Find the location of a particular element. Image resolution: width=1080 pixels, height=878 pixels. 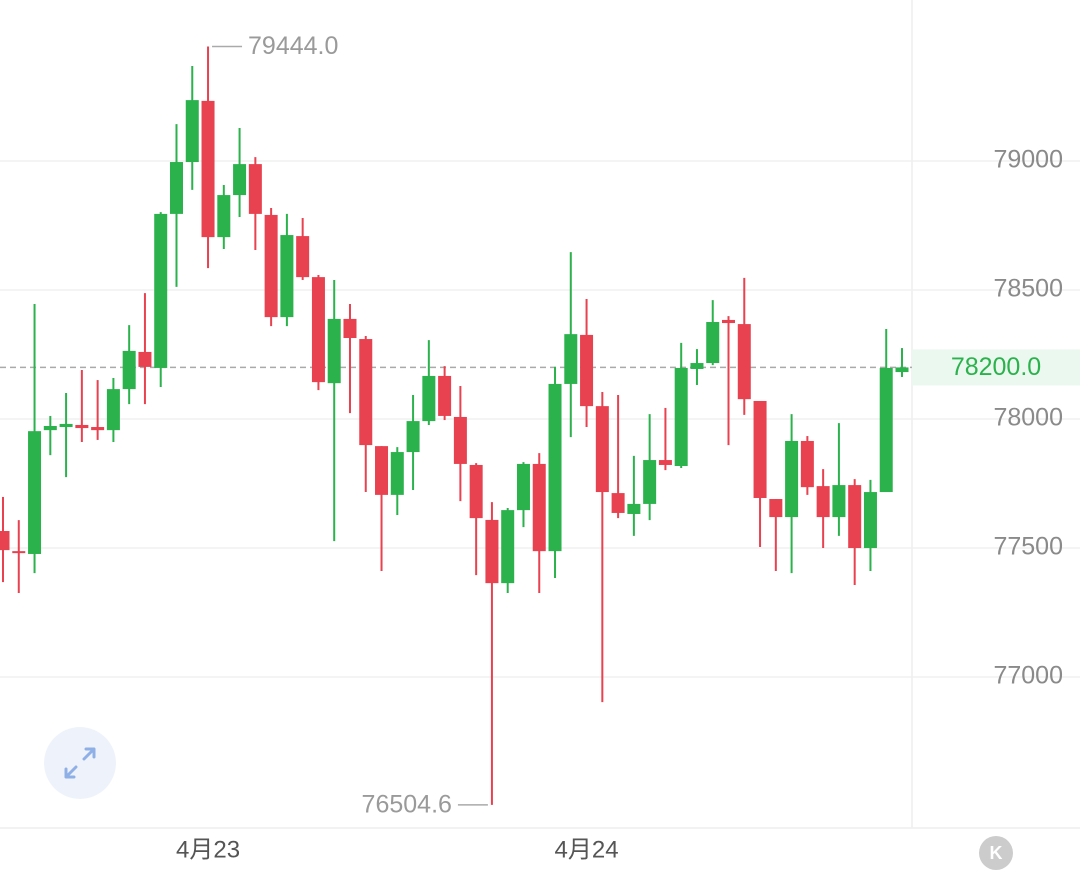

kline-button: K is located at coordinates (996, 853).